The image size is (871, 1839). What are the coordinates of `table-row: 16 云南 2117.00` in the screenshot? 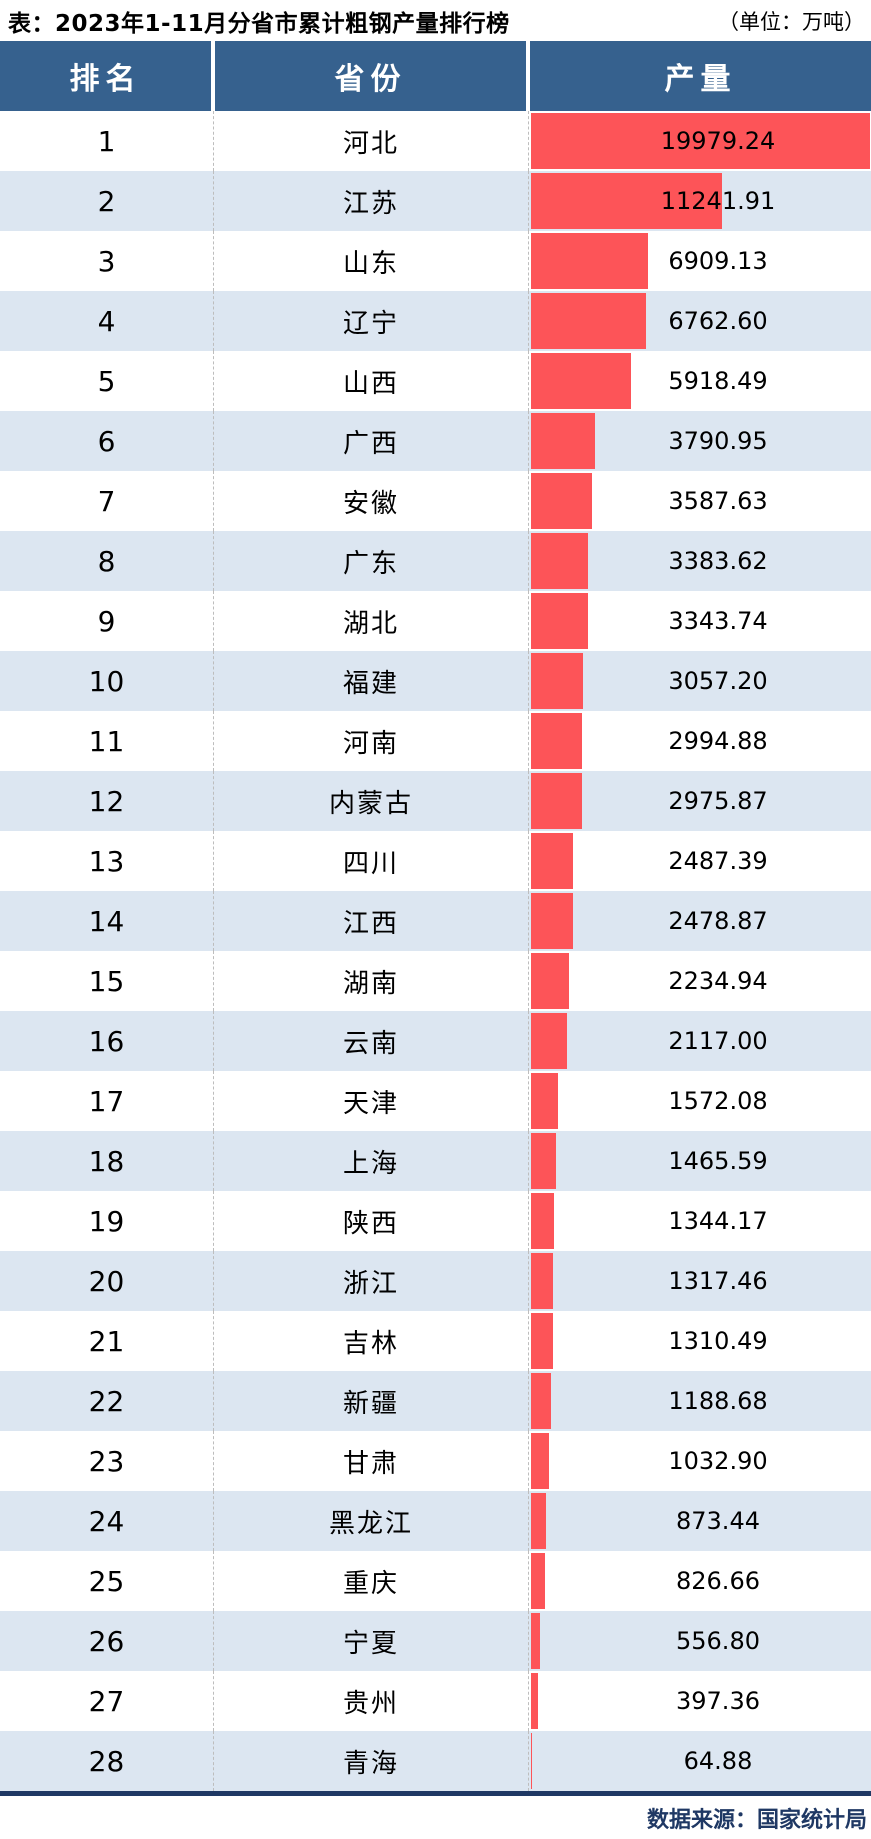 It's located at (435, 1041).